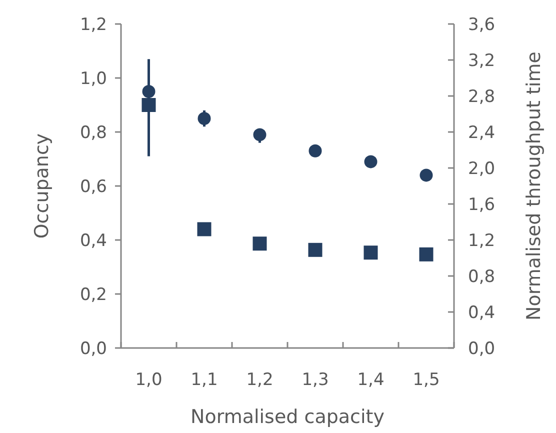 Image resolution: width=556 pixels, height=433 pixels. Describe the element at coordinates (482, 276) in the screenshot. I see `y2-tick-label: 0,8` at that location.